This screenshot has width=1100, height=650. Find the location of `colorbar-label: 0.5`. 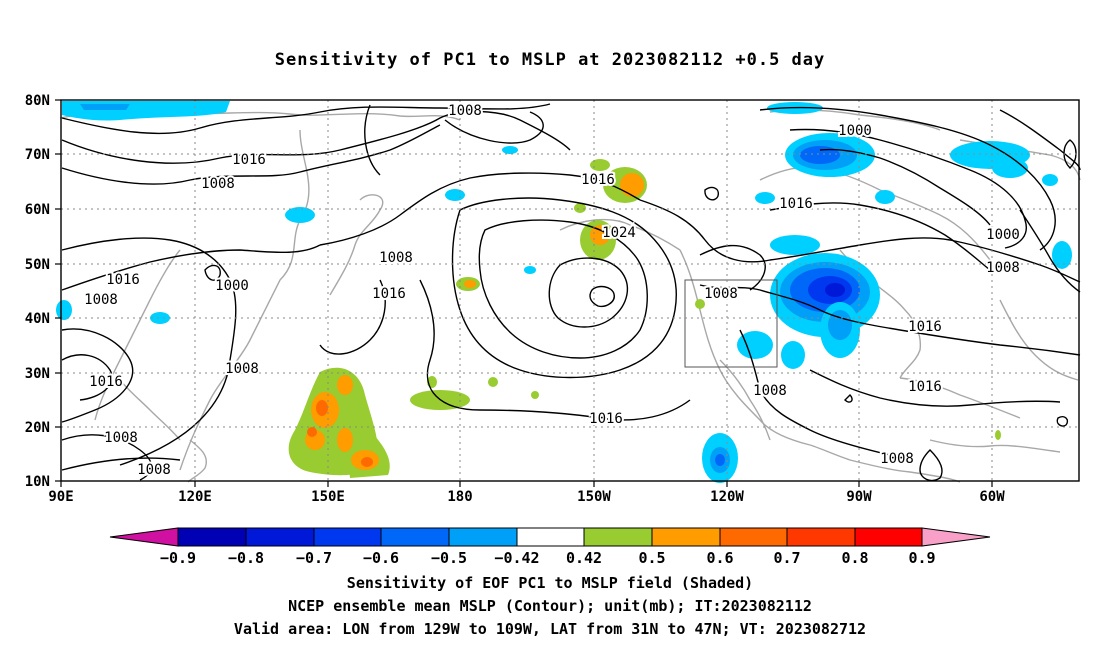

colorbar-label: 0.5 is located at coordinates (651, 558).